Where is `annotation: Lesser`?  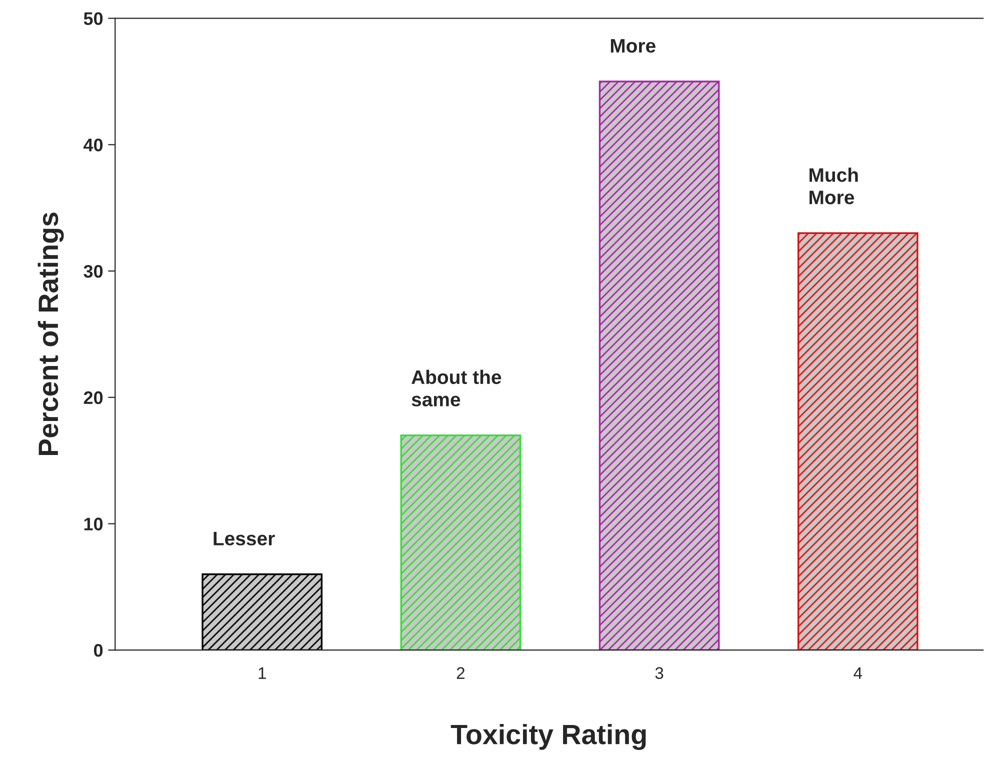 annotation: Lesser is located at coordinates (244, 539).